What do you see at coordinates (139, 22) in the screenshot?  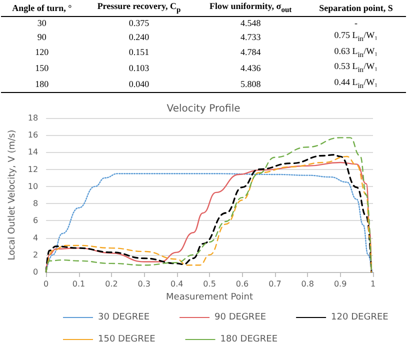 I see `text: 0.375` at bounding box center [139, 22].